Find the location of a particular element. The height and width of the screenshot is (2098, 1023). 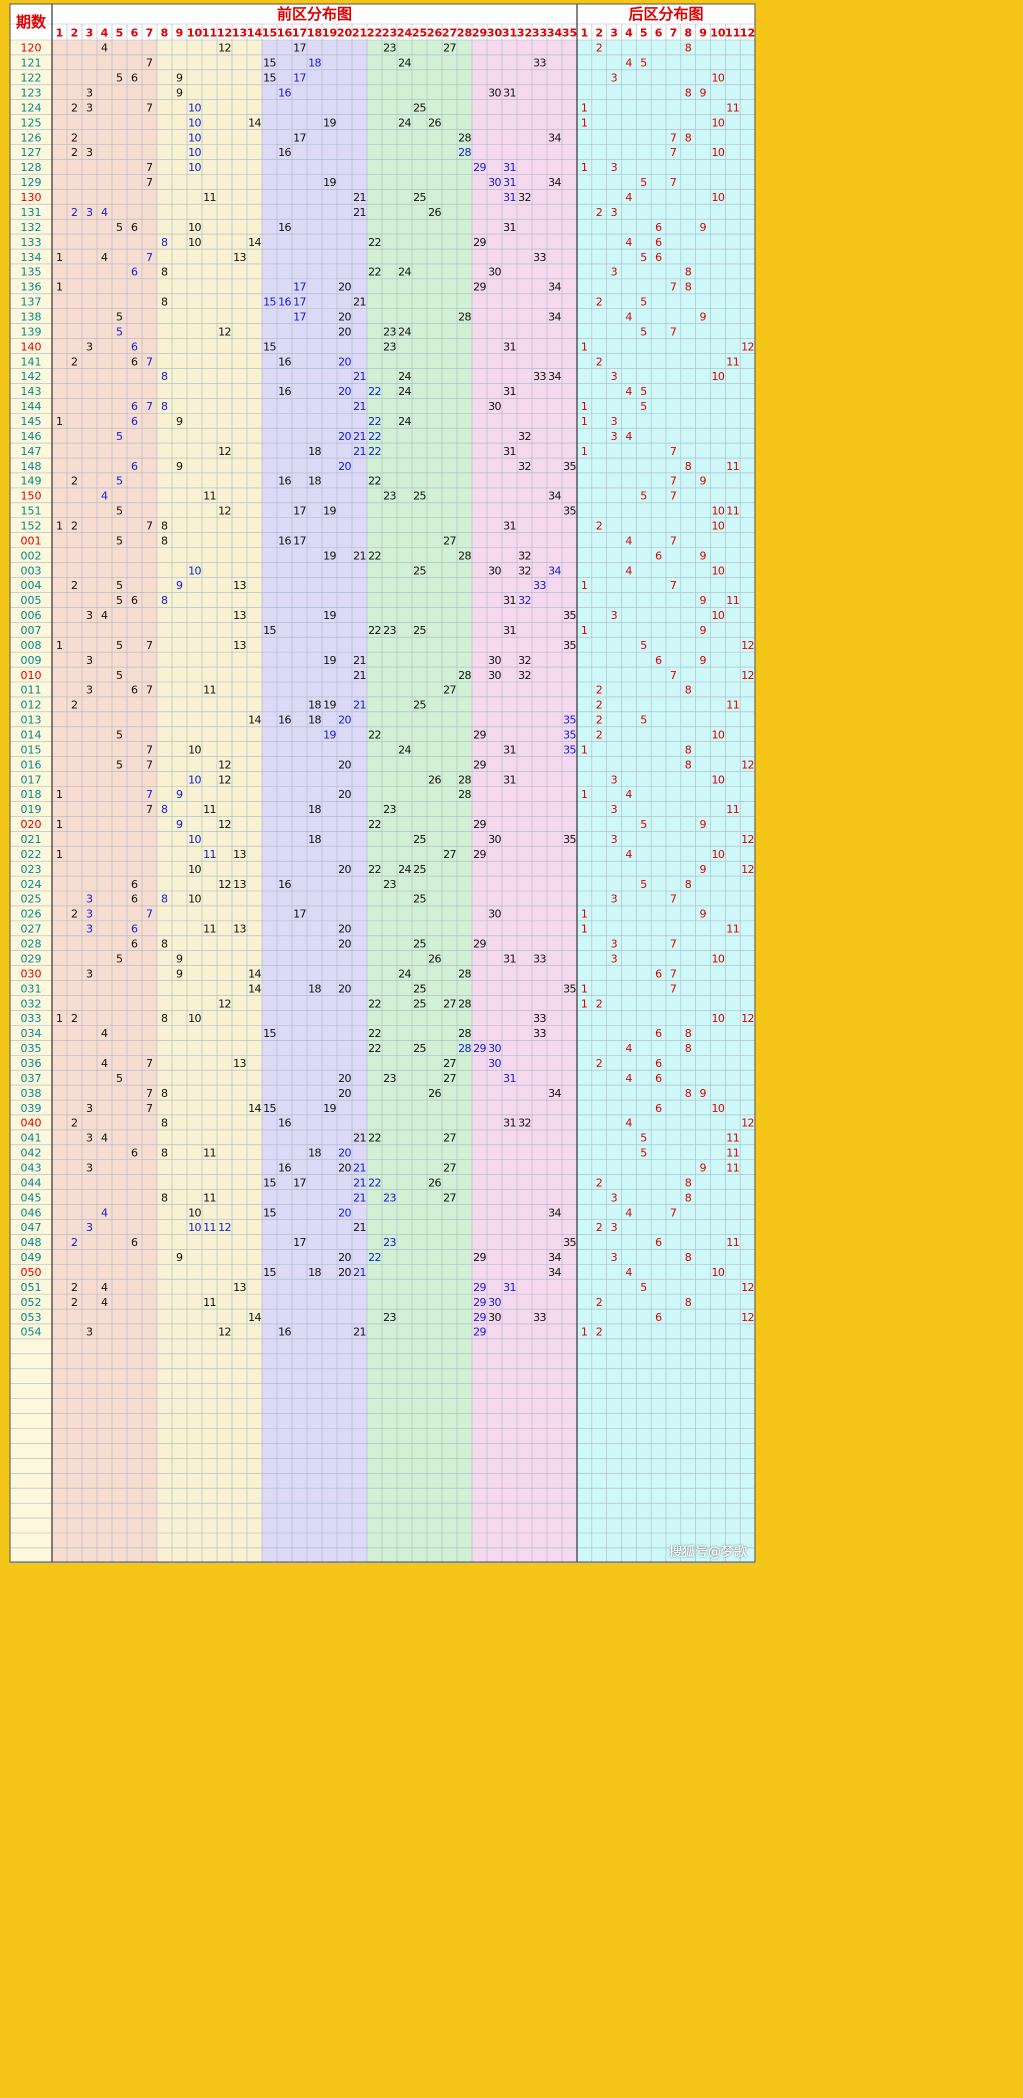

front-number: 15 is located at coordinates (269, 1212).